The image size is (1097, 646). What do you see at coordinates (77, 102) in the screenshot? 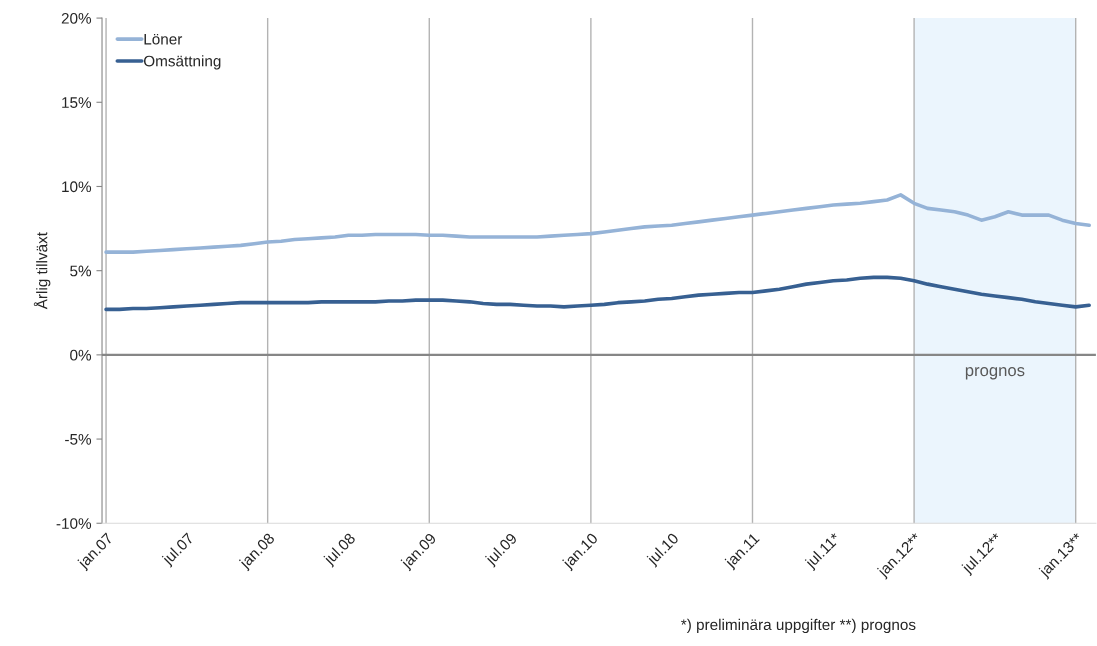
I see `y-tick-label: 15%` at bounding box center [77, 102].